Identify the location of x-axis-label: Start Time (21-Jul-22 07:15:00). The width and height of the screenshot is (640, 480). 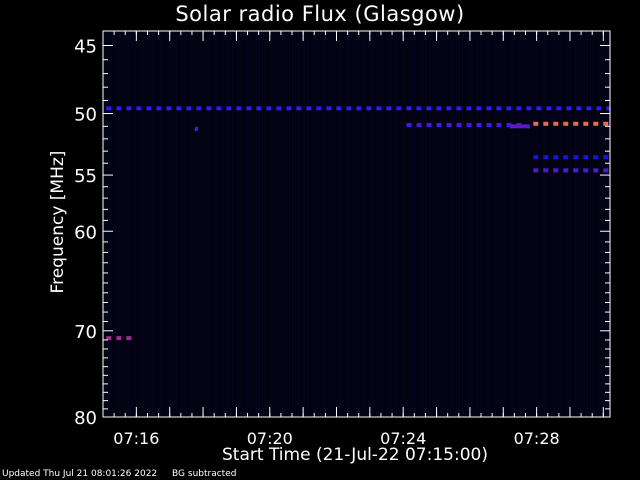
(355, 455).